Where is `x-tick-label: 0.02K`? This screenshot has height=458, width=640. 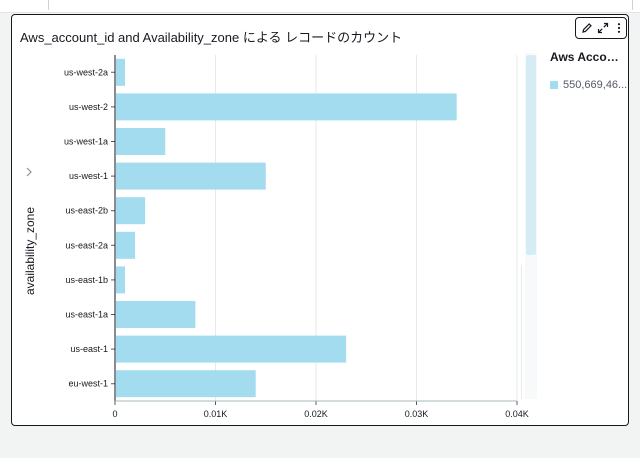
x-tick-label: 0.02K is located at coordinates (316, 414).